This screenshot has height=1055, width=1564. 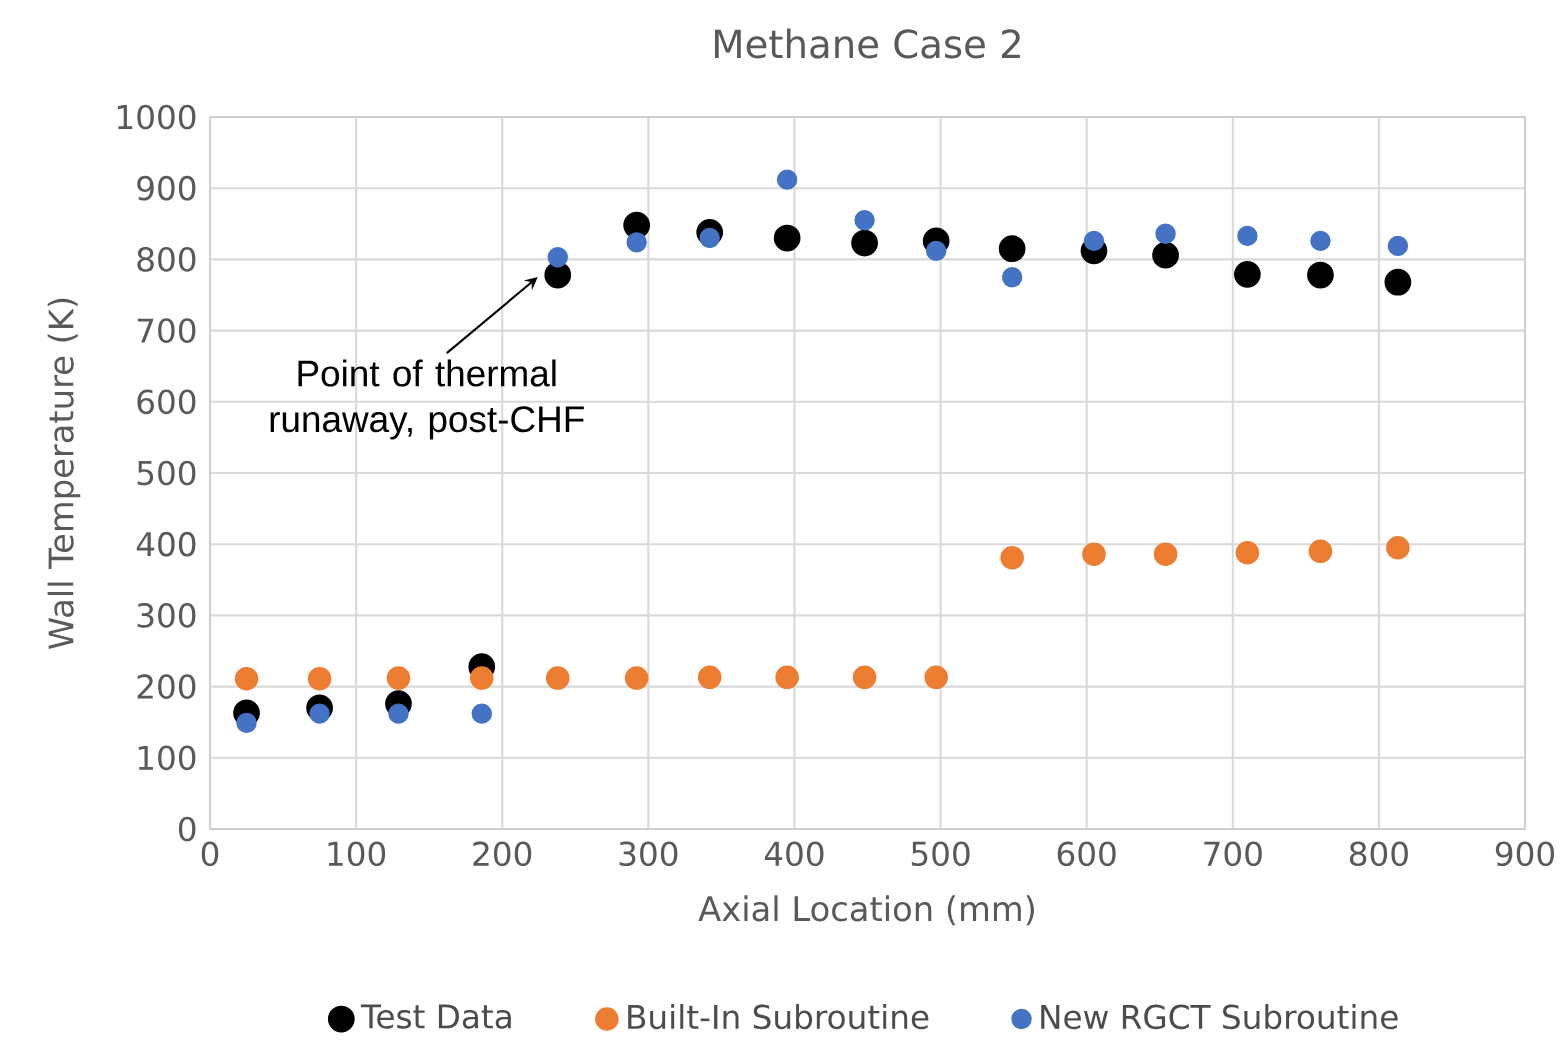 What do you see at coordinates (166, 544) in the screenshot?
I see `y-tick-label: 400` at bounding box center [166, 544].